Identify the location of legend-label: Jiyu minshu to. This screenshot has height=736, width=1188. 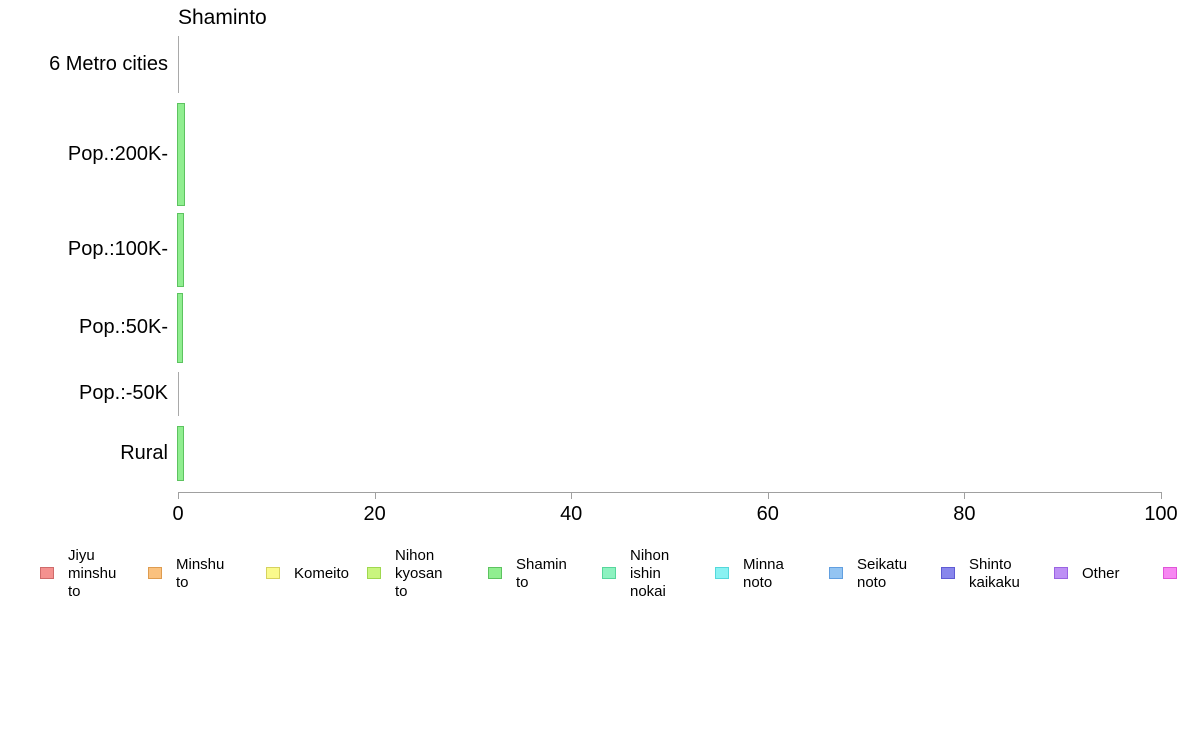
(92, 573).